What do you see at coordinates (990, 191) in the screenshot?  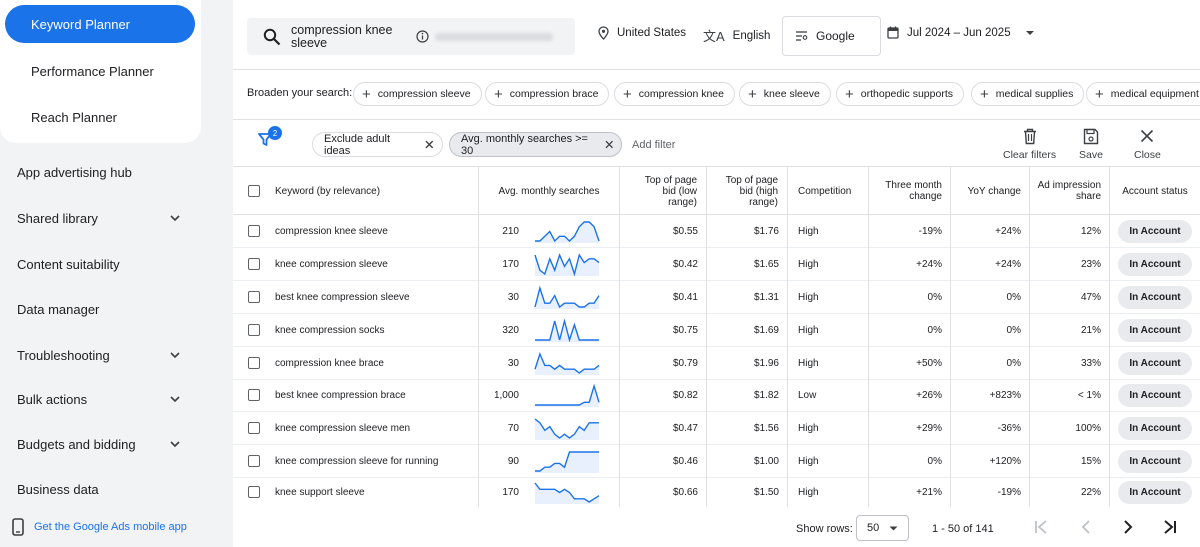 I see `column-header-yoy: YoY change` at bounding box center [990, 191].